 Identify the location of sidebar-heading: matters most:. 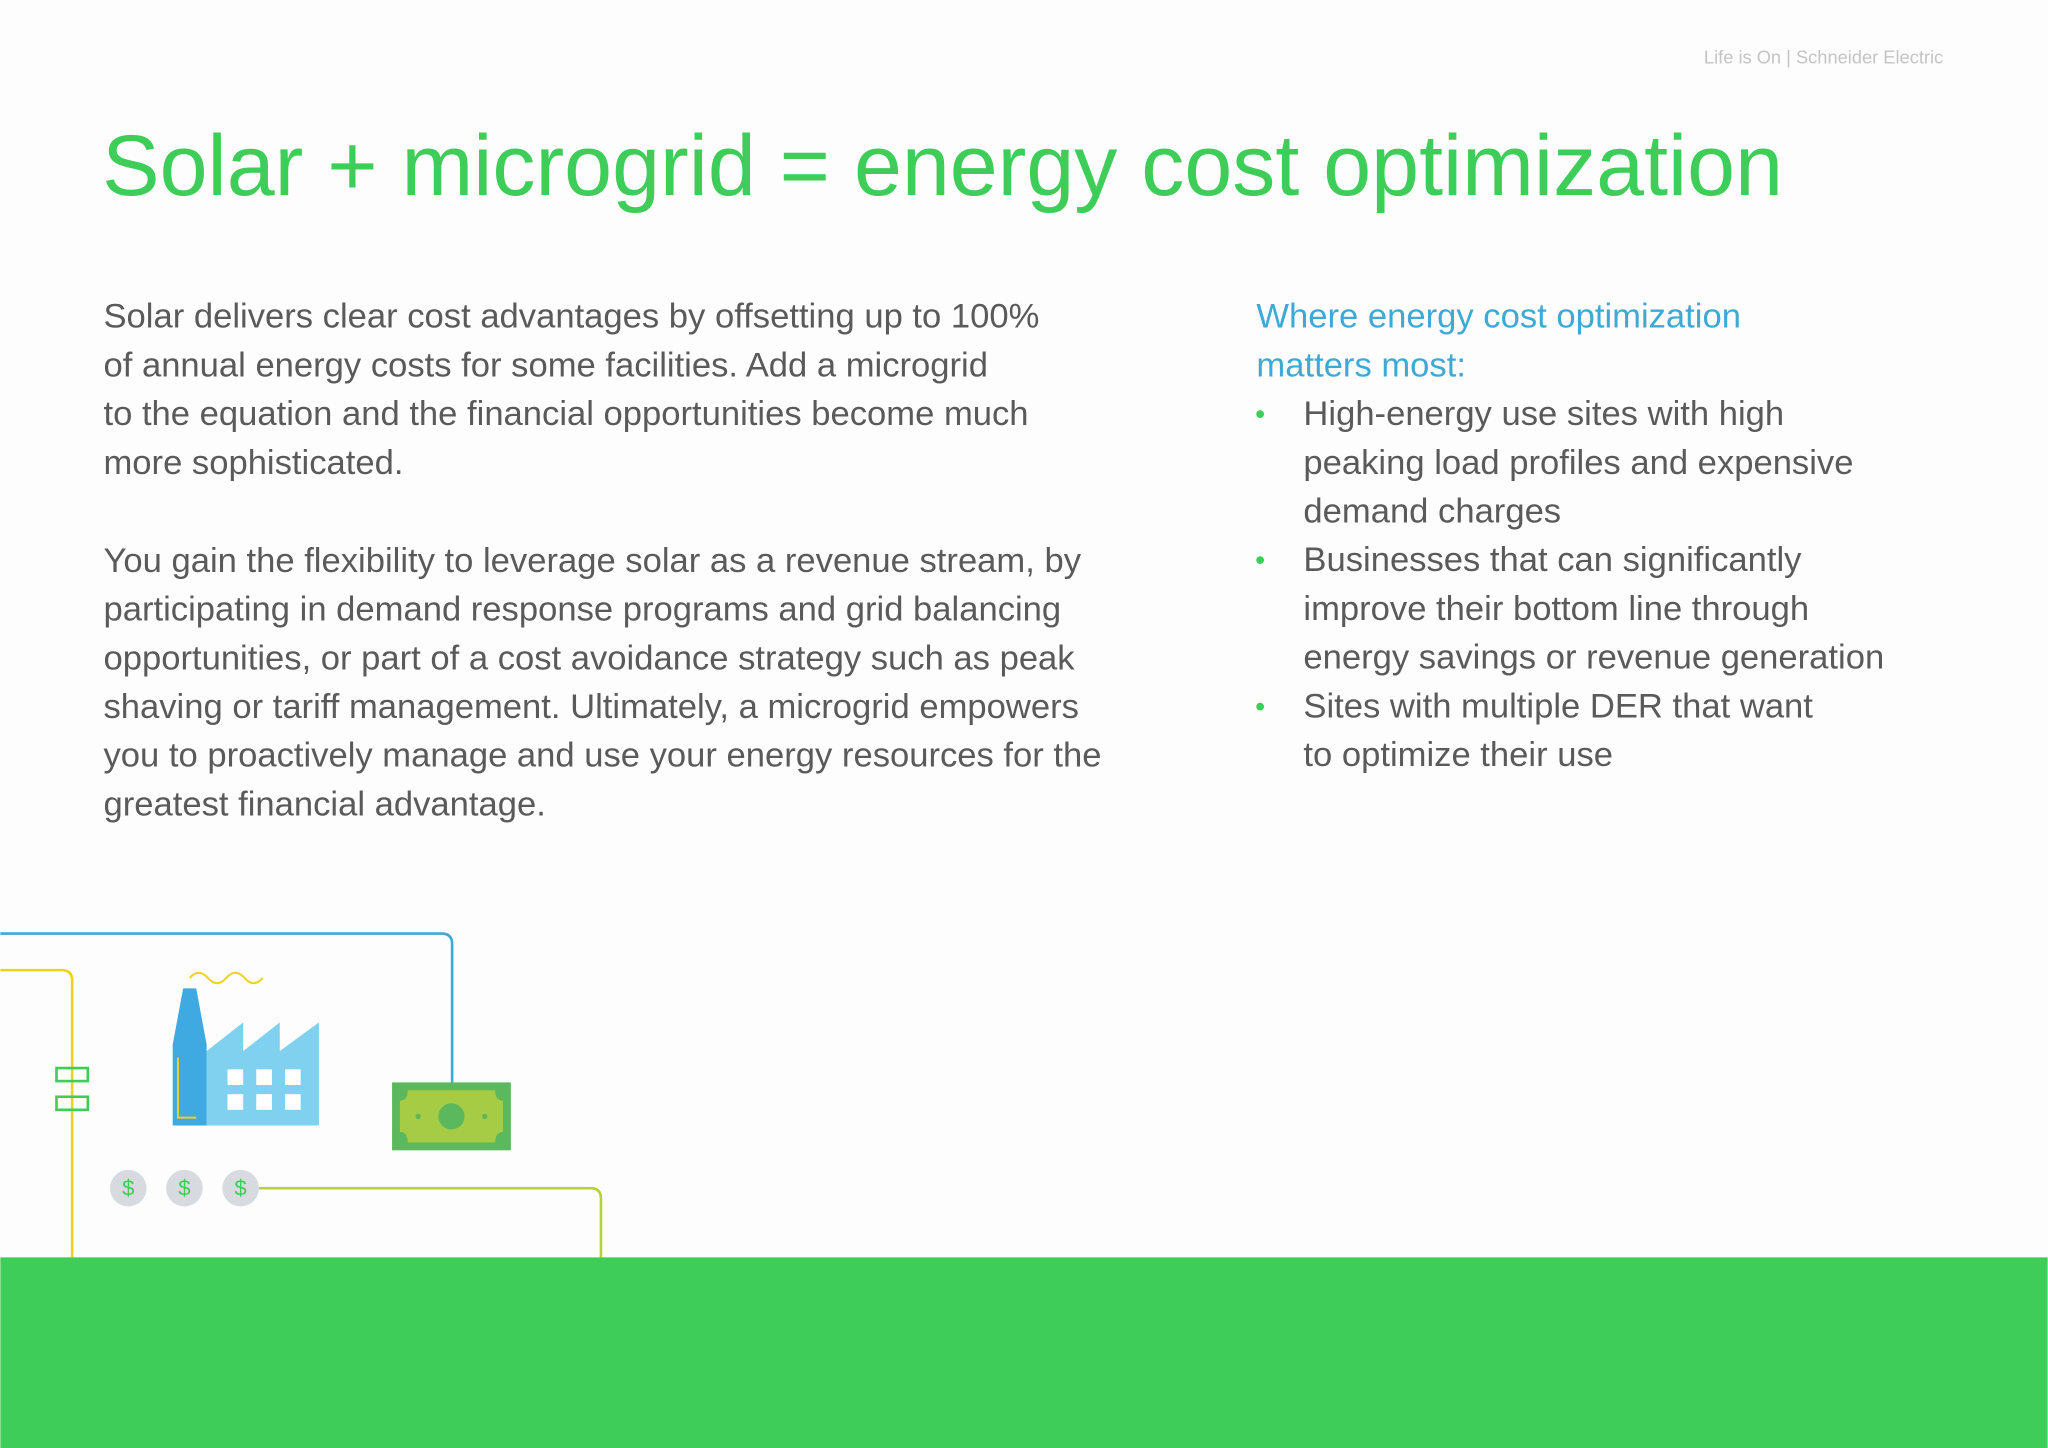
(1361, 365).